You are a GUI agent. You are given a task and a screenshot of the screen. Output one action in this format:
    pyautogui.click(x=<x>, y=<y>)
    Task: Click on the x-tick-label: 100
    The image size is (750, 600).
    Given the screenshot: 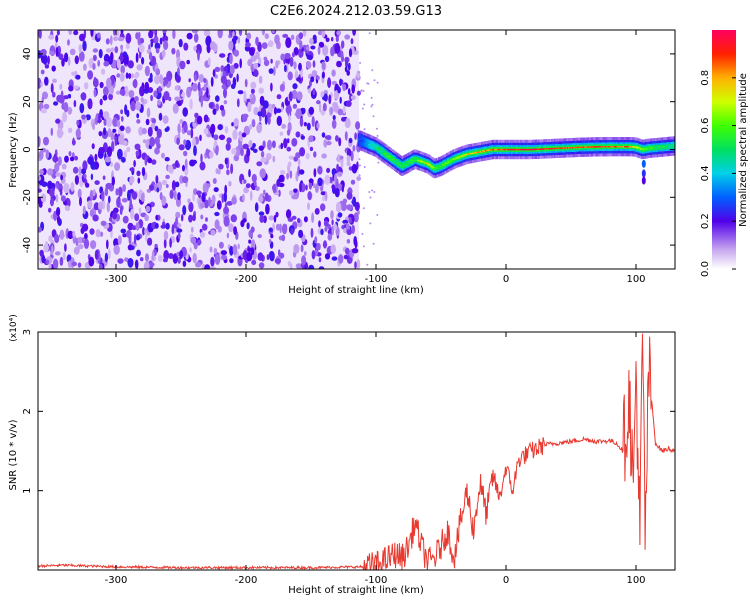 What is the action you would take?
    pyautogui.click(x=635, y=580)
    